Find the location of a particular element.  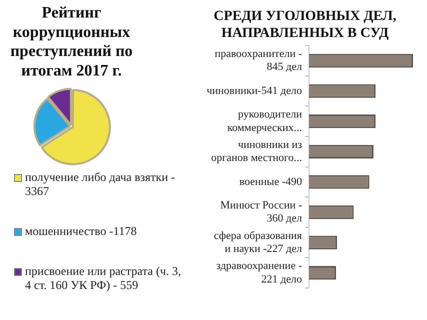

legend-label: присвоение или растрата (ч. 3, 4 ст. 160 УК РФ) - 559 is located at coordinates (103, 278).